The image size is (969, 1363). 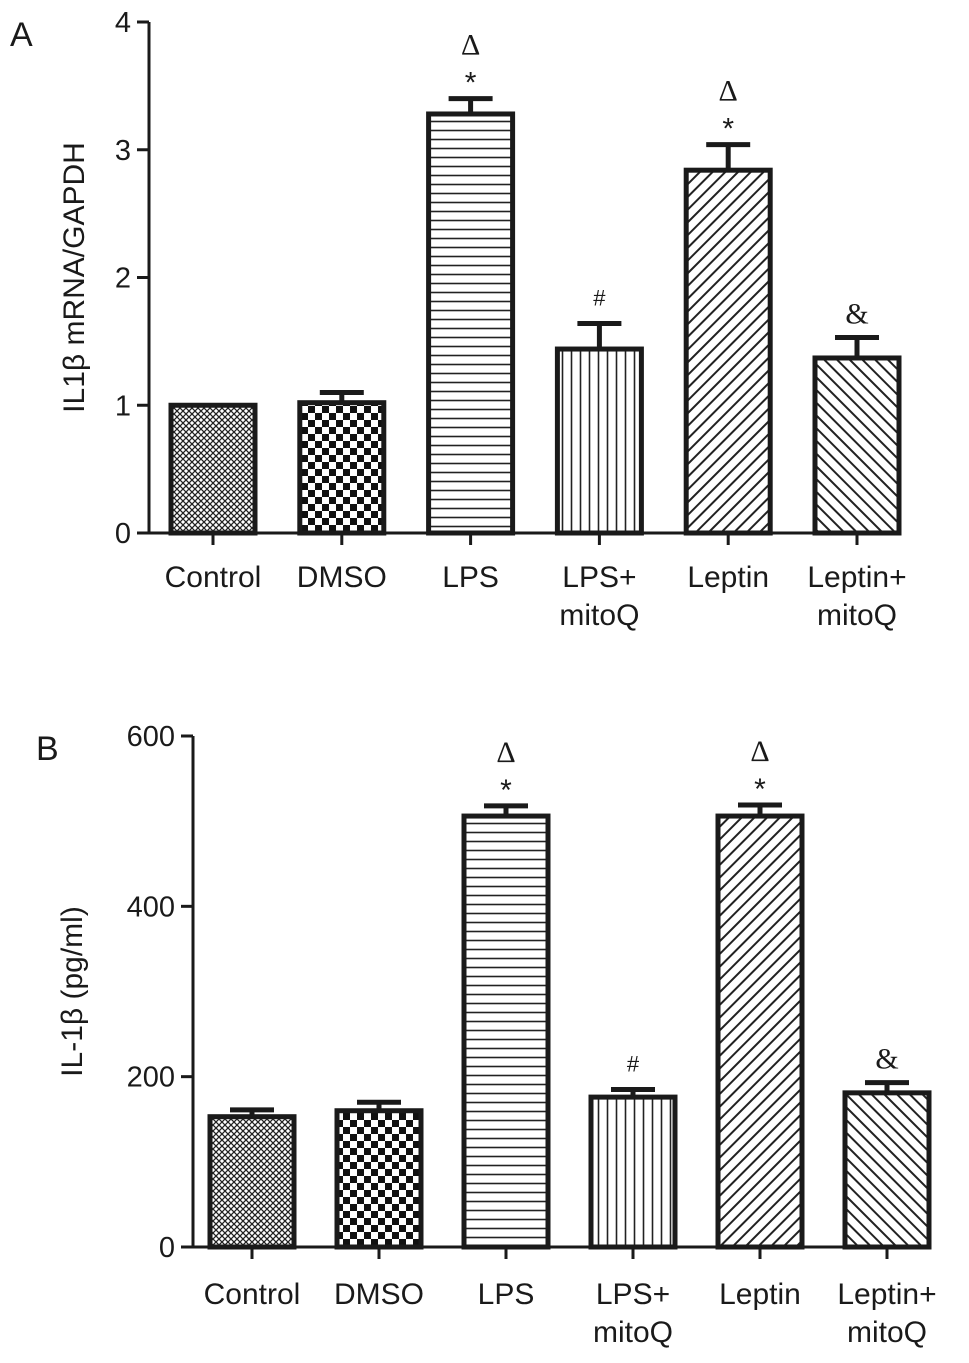 I want to click on y-tick-label: 400, so click(x=151, y=907).